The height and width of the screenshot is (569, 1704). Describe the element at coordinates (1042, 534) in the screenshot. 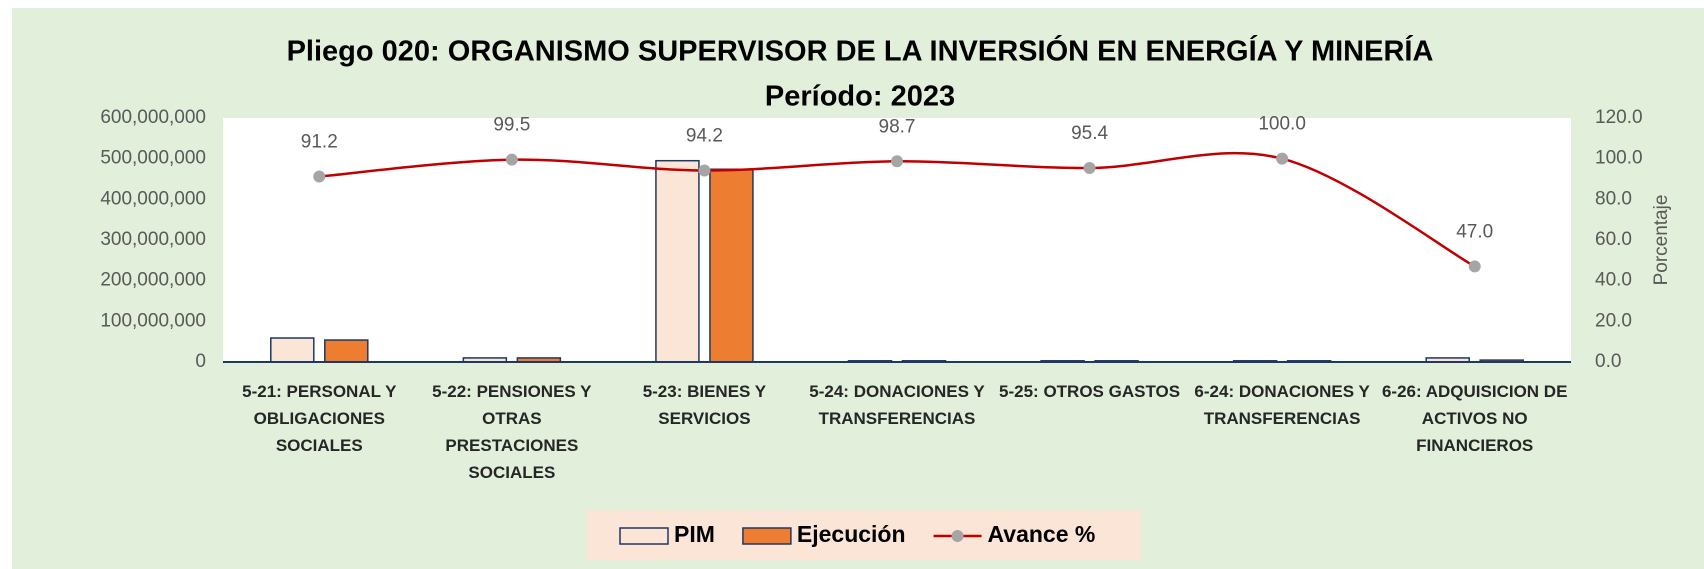

I see `legend-label: Avance %` at that location.